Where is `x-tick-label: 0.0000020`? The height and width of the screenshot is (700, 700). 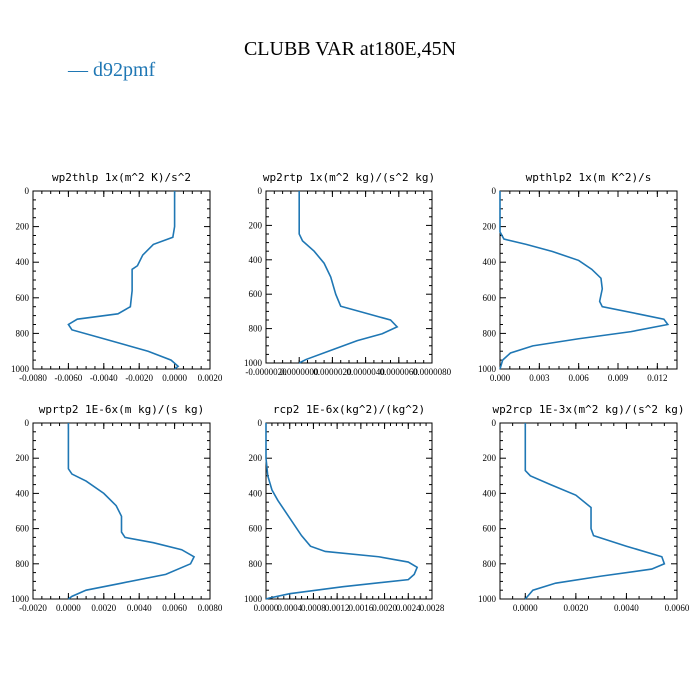
x-tick-label: 0.0000020 is located at coordinates (332, 372).